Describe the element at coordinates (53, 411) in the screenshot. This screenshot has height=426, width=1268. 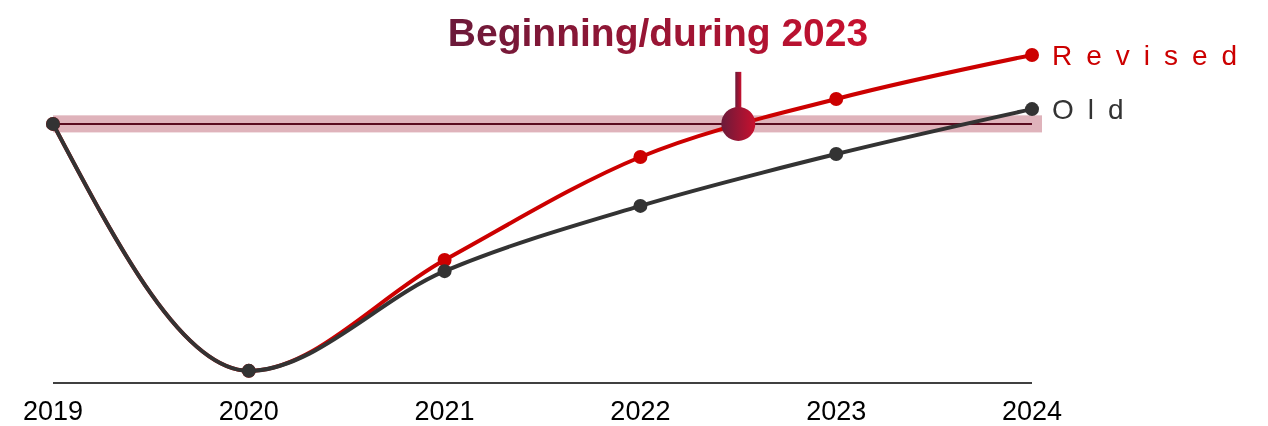
I see `x-tick-label: 2019` at that location.